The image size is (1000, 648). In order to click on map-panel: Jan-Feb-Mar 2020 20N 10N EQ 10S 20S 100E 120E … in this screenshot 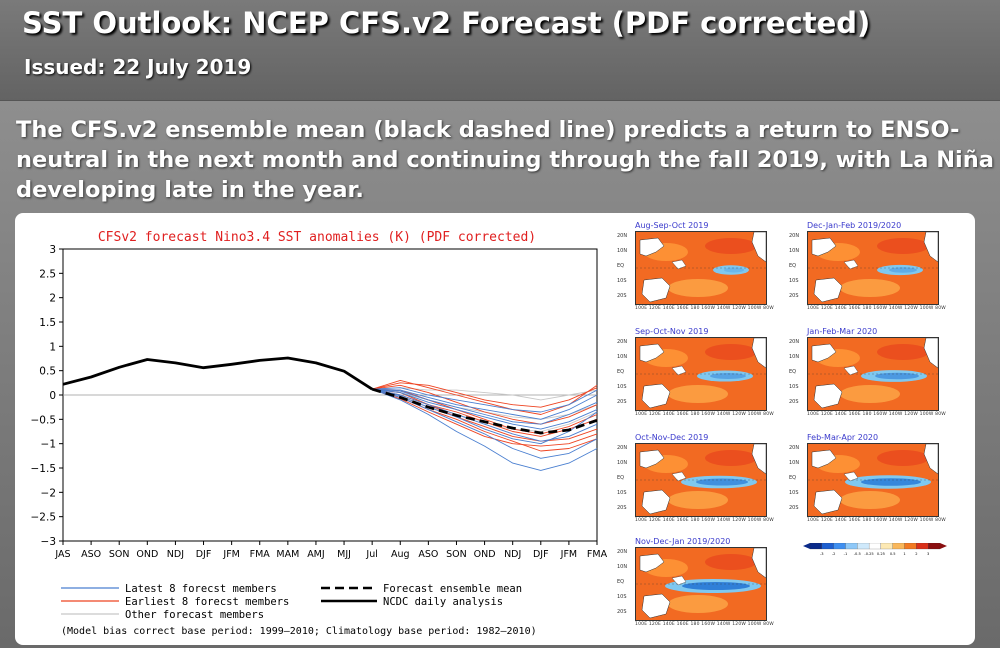, I will do `click(867, 371)`.